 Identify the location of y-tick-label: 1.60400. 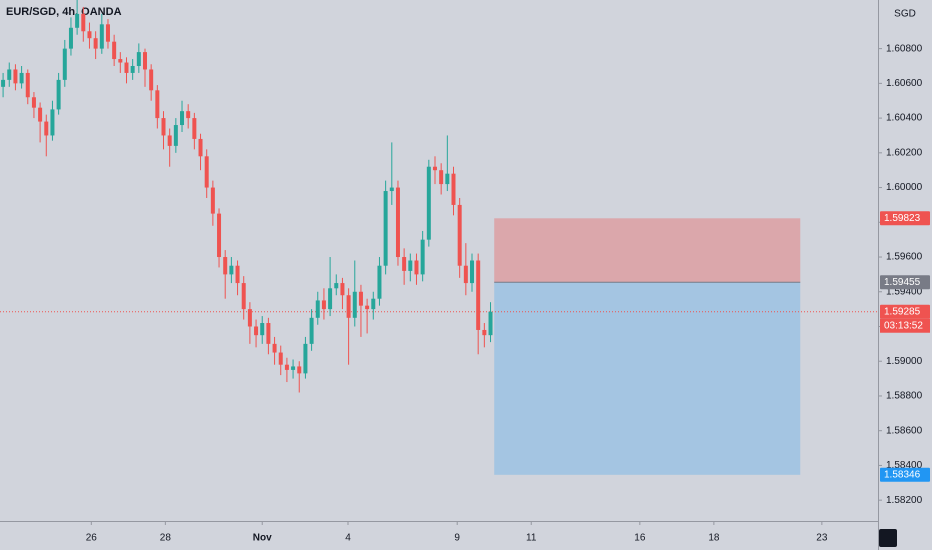
(904, 118).